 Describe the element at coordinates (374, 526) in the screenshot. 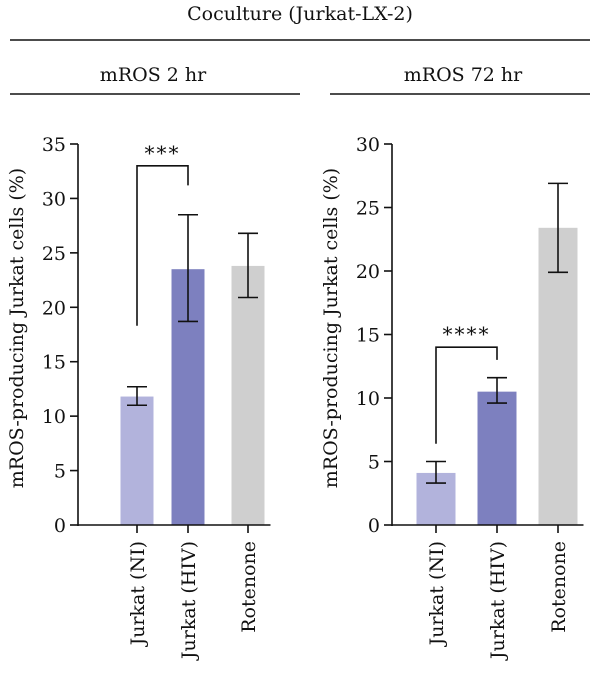

I see `panel-2-y-tick-label-1: 0` at that location.